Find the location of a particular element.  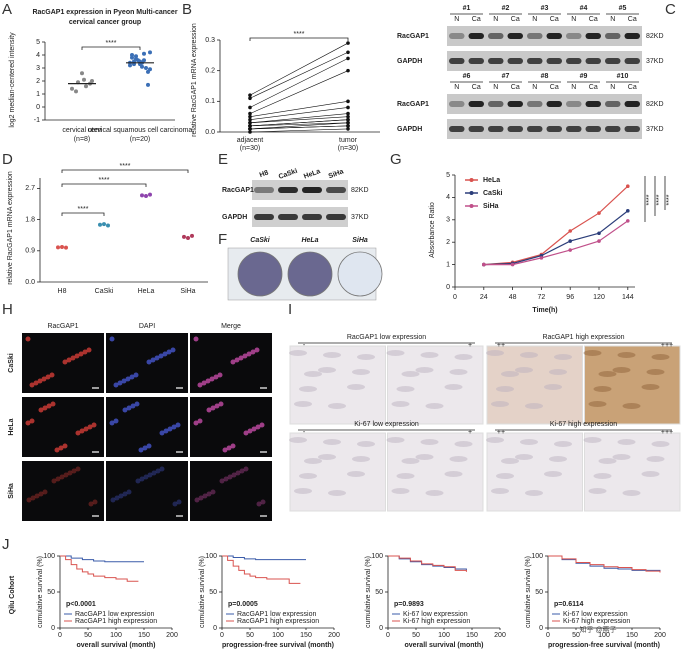

category-label: cervical uteri is located at coordinates (82, 130).